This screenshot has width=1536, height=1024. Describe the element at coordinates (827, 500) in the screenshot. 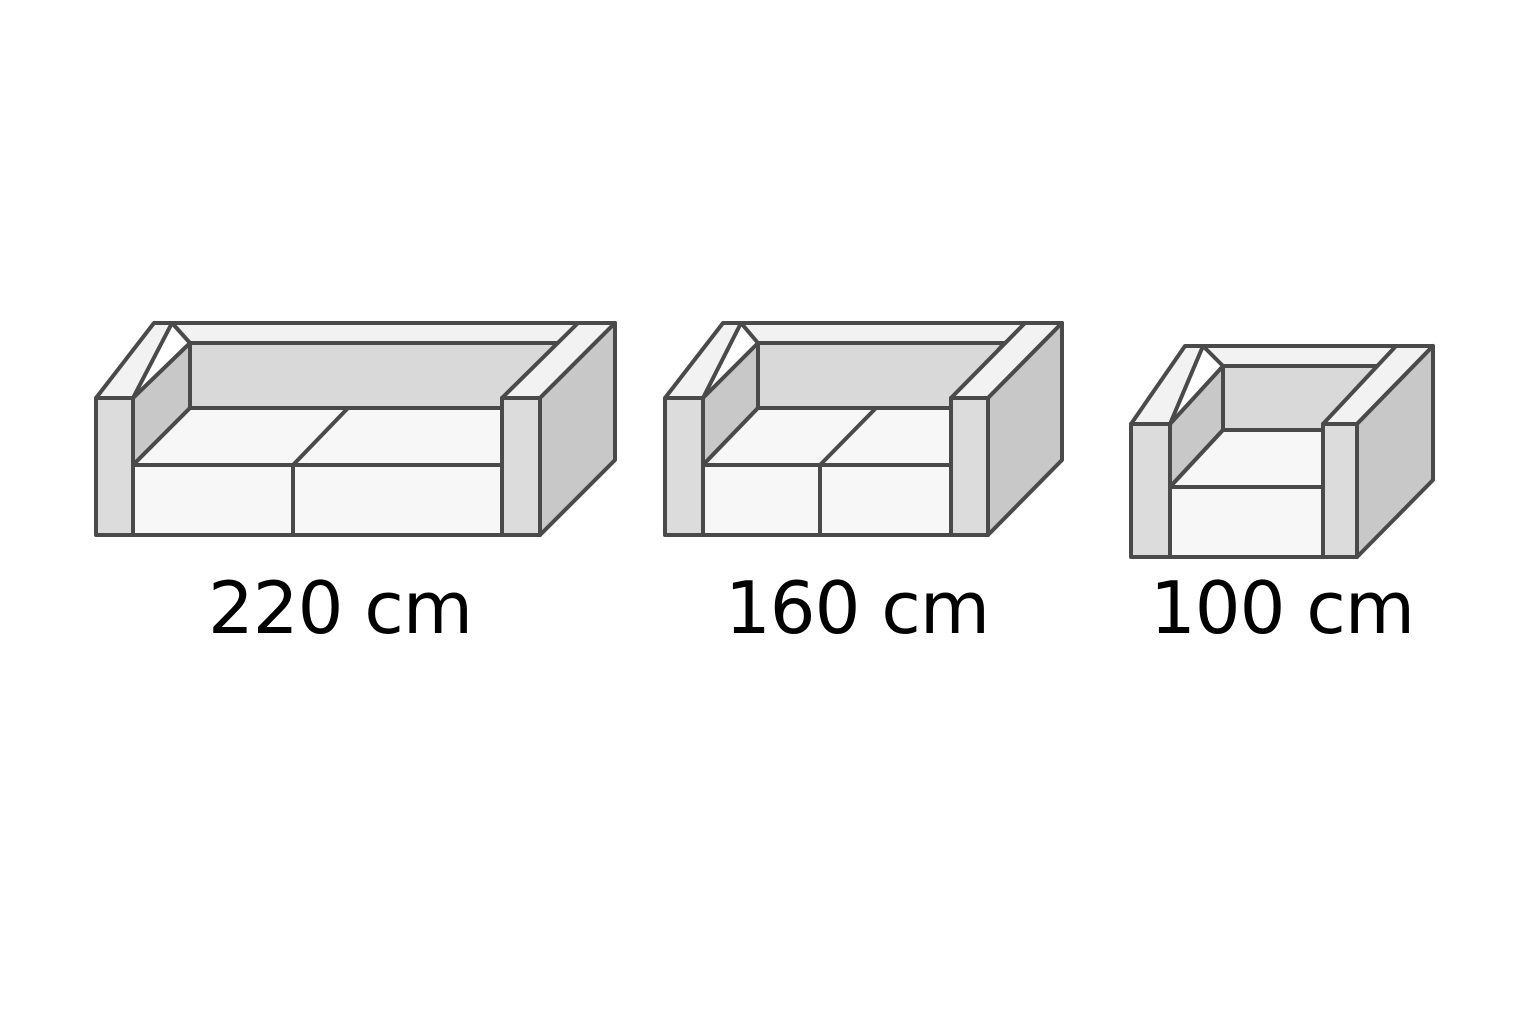

I see `sofa-160-seat-front` at that location.